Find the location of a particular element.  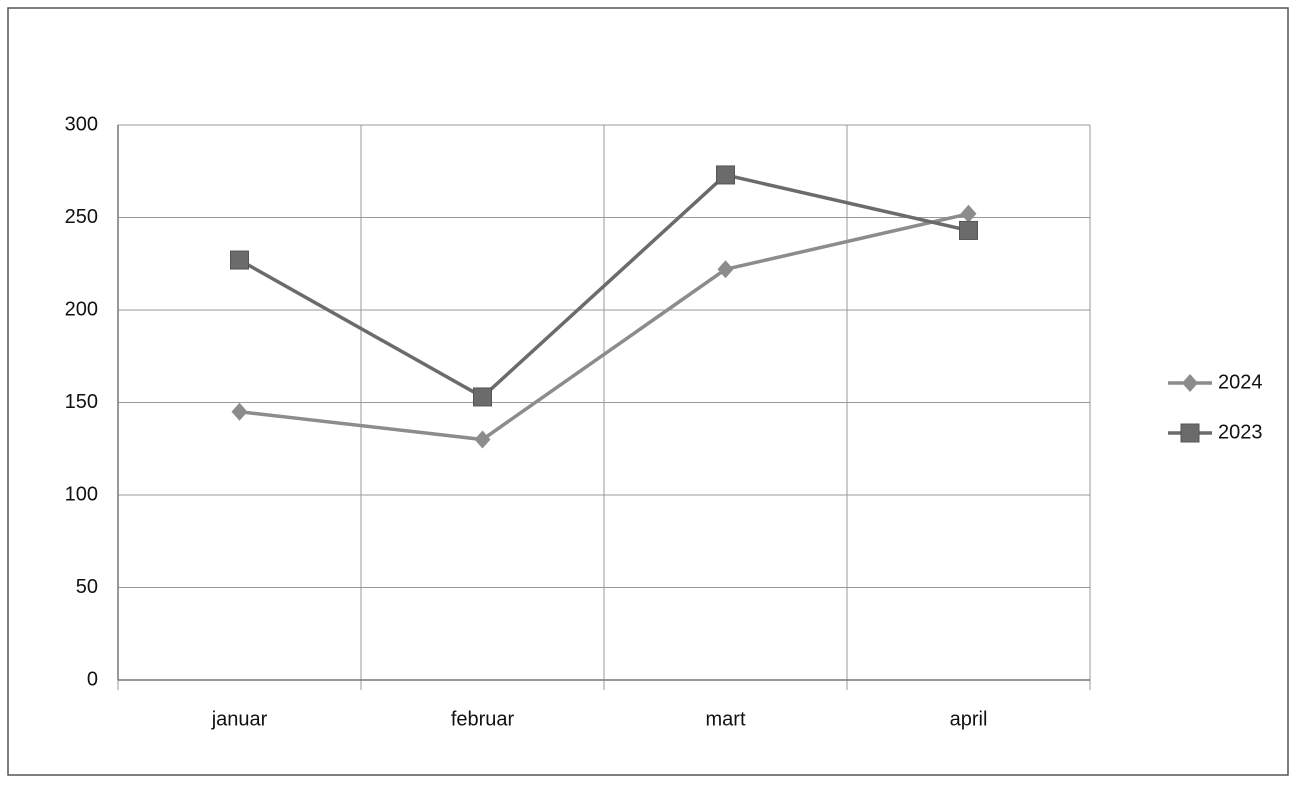

legend-label: 2024 is located at coordinates (1240, 382).